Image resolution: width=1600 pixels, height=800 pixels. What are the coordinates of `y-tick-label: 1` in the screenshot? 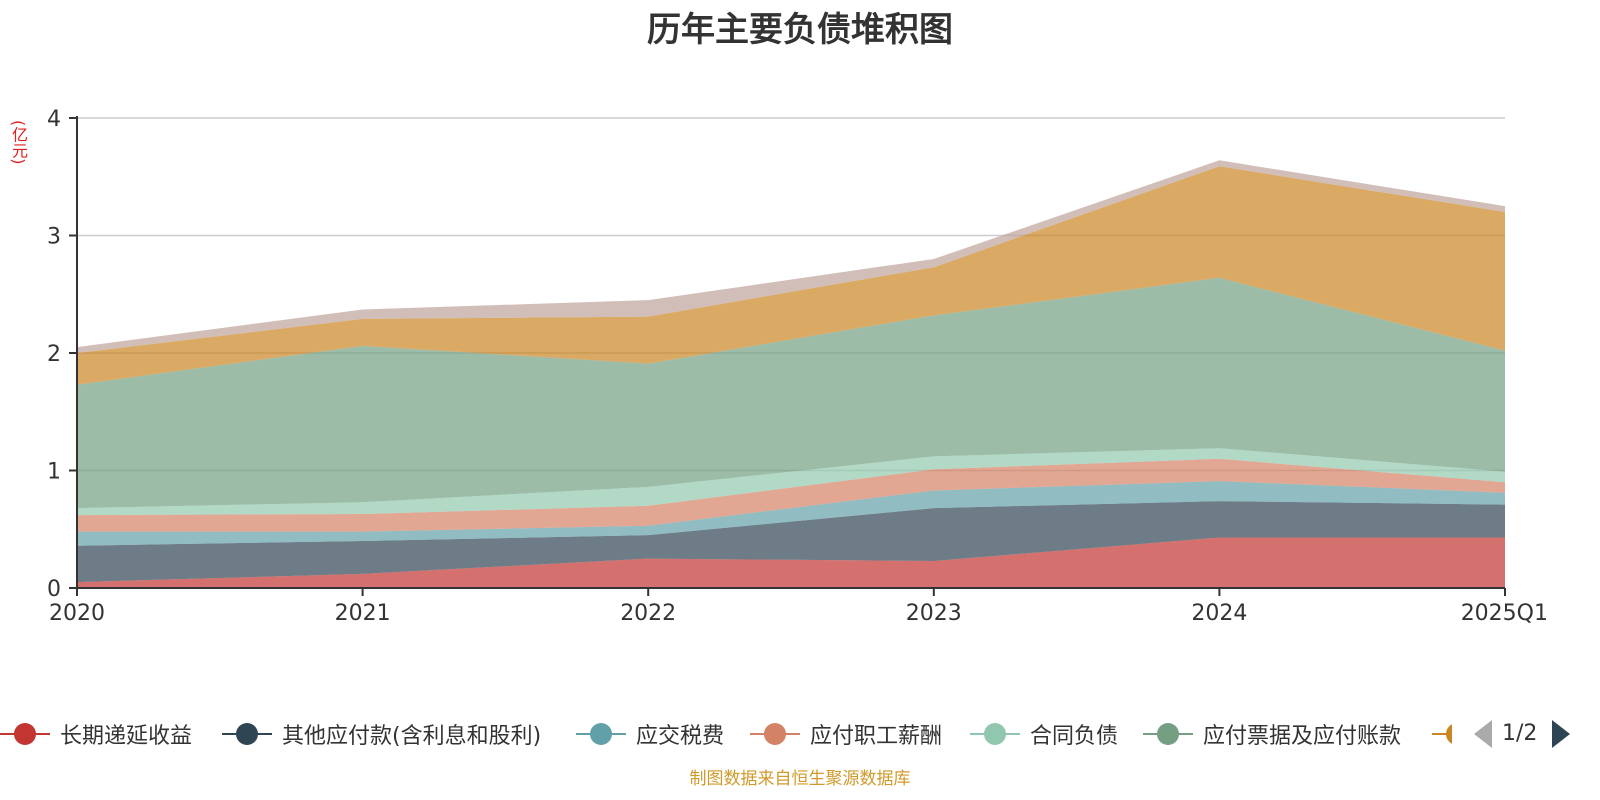 It's located at (54, 472).